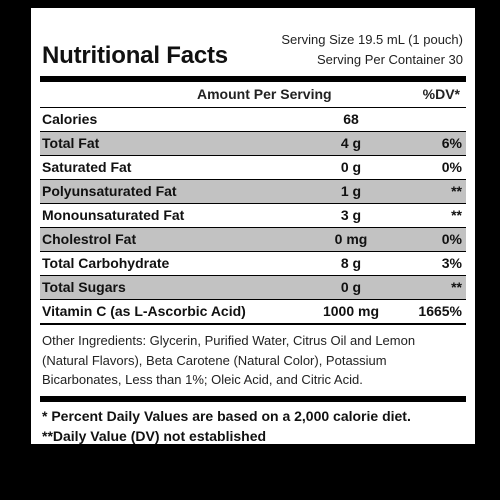  What do you see at coordinates (264, 94) in the screenshot?
I see `amount-header: Amount Per Serving` at bounding box center [264, 94].